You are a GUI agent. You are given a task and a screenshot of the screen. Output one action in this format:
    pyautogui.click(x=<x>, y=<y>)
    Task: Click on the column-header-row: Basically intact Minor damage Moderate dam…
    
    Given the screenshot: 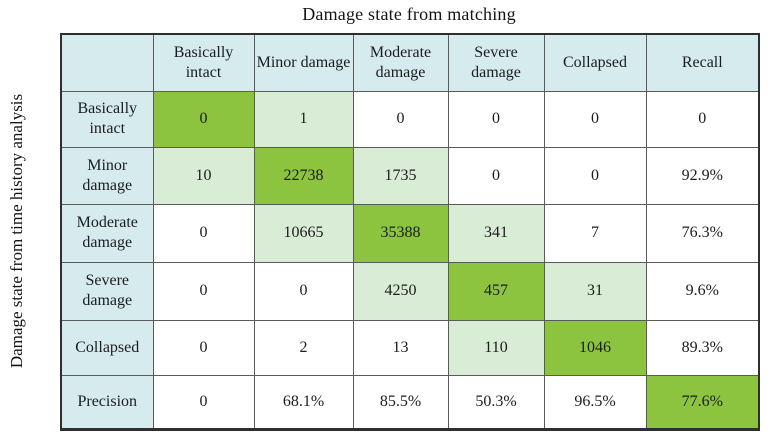 What is the action you would take?
    pyautogui.click(x=410, y=62)
    